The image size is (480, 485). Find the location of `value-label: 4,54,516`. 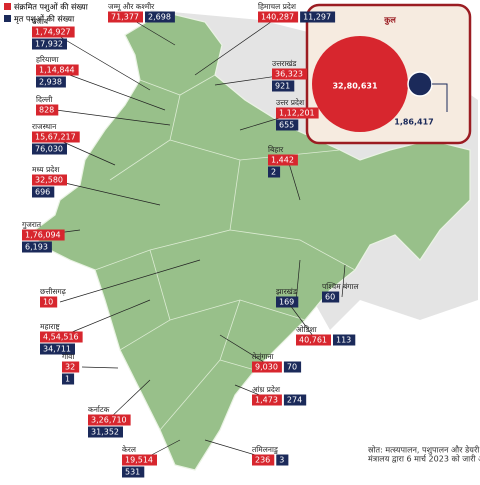

value-label: 4,54,516 is located at coordinates (61, 337).